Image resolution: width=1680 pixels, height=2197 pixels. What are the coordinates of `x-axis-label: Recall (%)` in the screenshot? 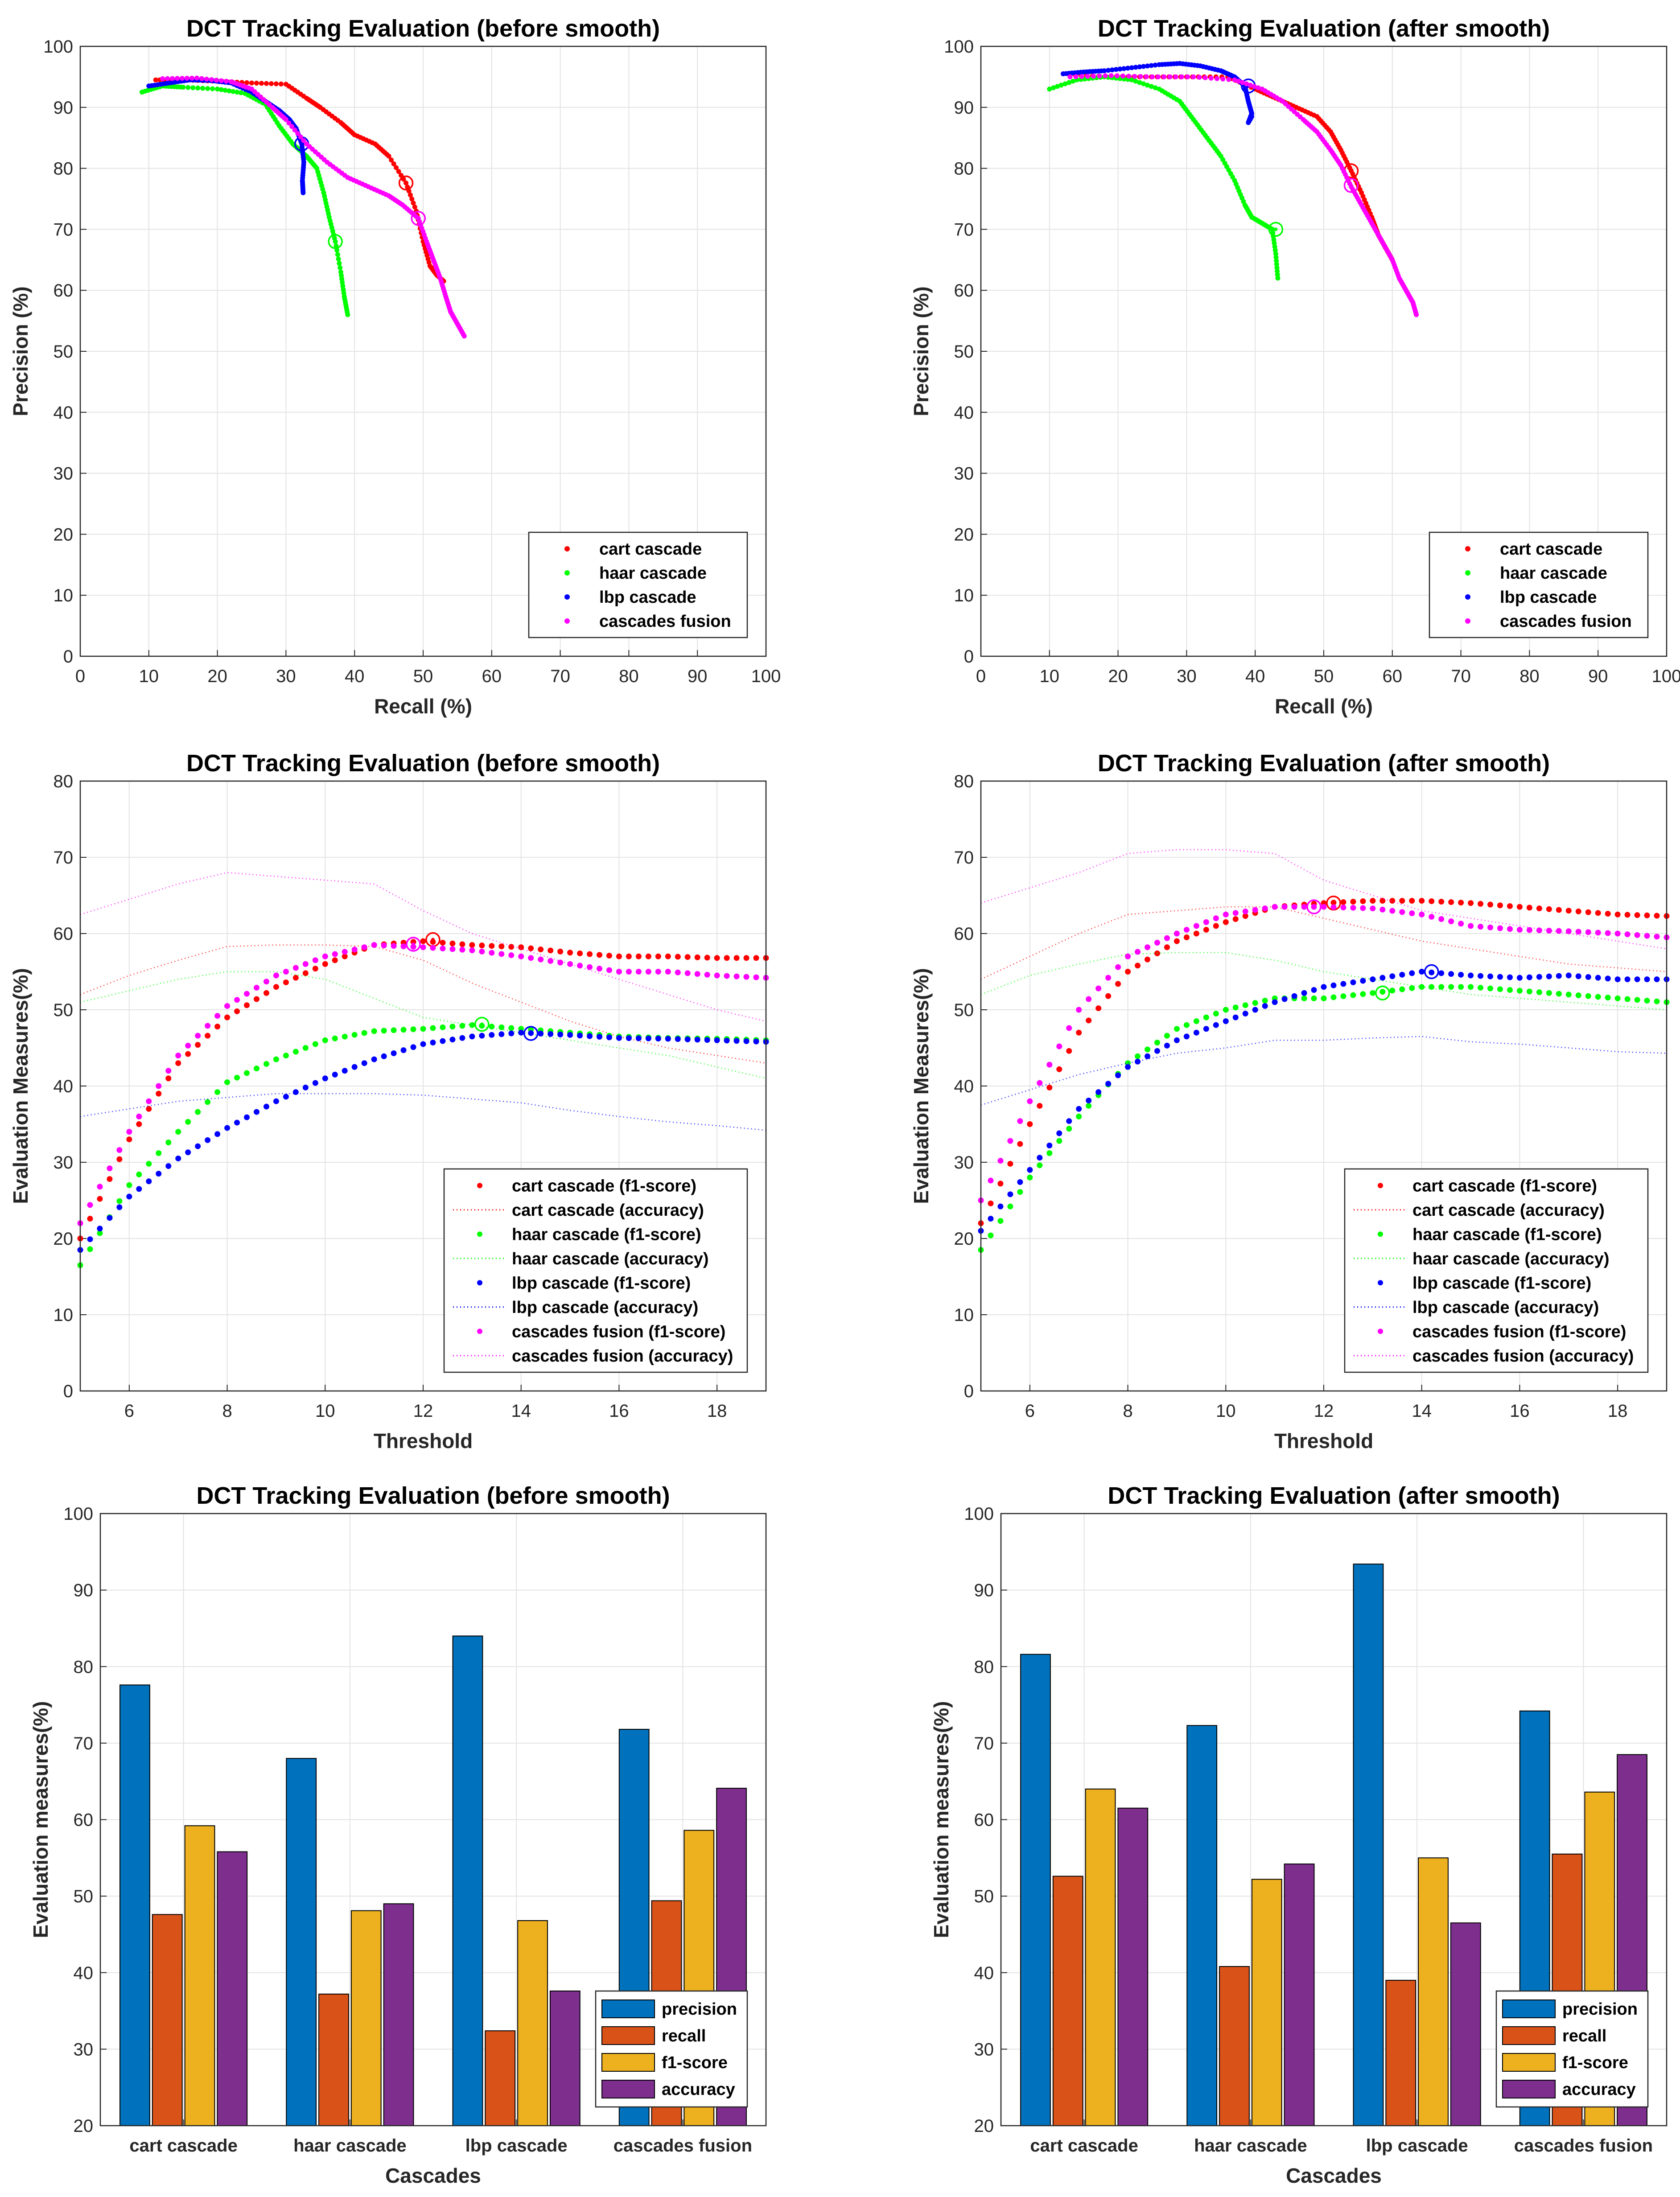 It's located at (423, 707).